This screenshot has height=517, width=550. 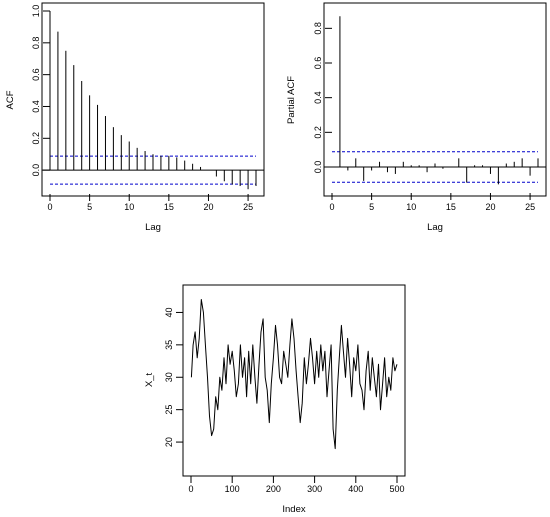 I want to click on pacf-x-tick-label: 5, so click(x=371, y=207).